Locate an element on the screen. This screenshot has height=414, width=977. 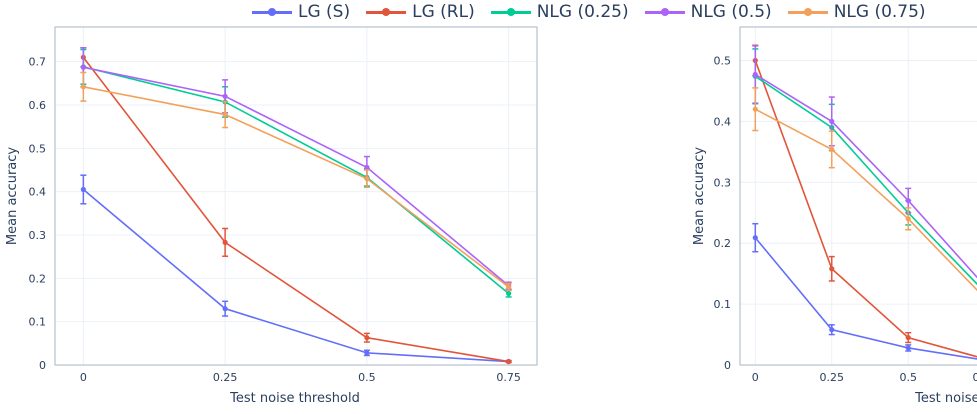
legend-item: NLG (0.75) is located at coordinates (856, 12).